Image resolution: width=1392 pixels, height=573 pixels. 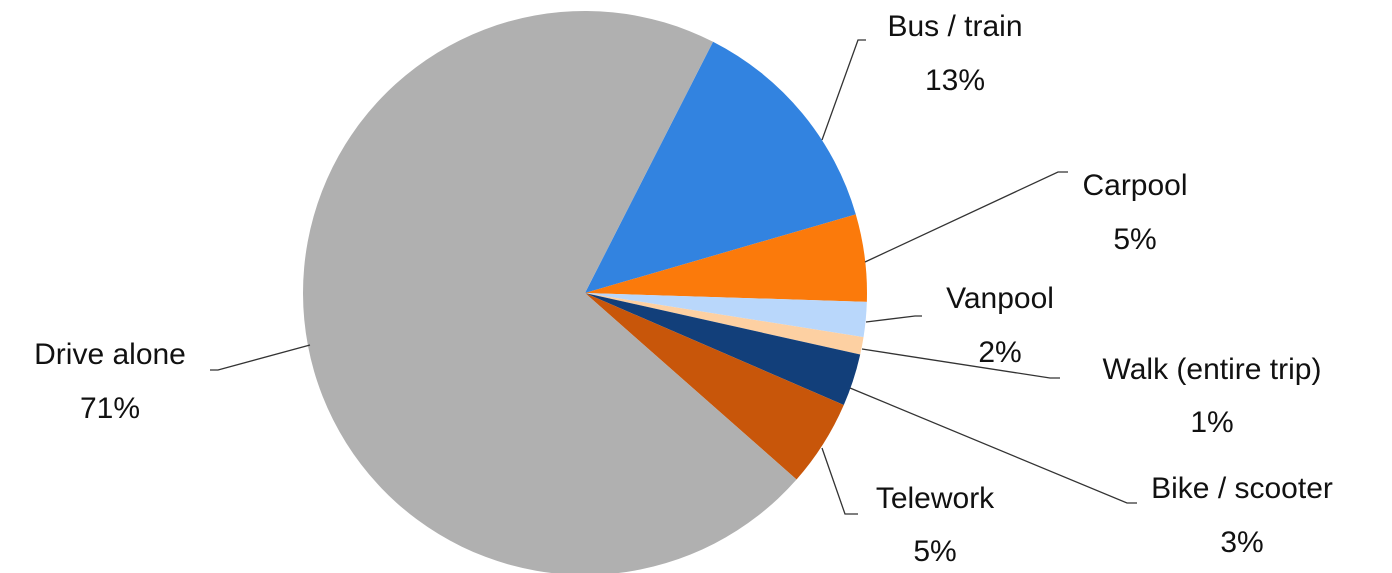 I want to click on slice-value-label: 71%, so click(x=110, y=408).